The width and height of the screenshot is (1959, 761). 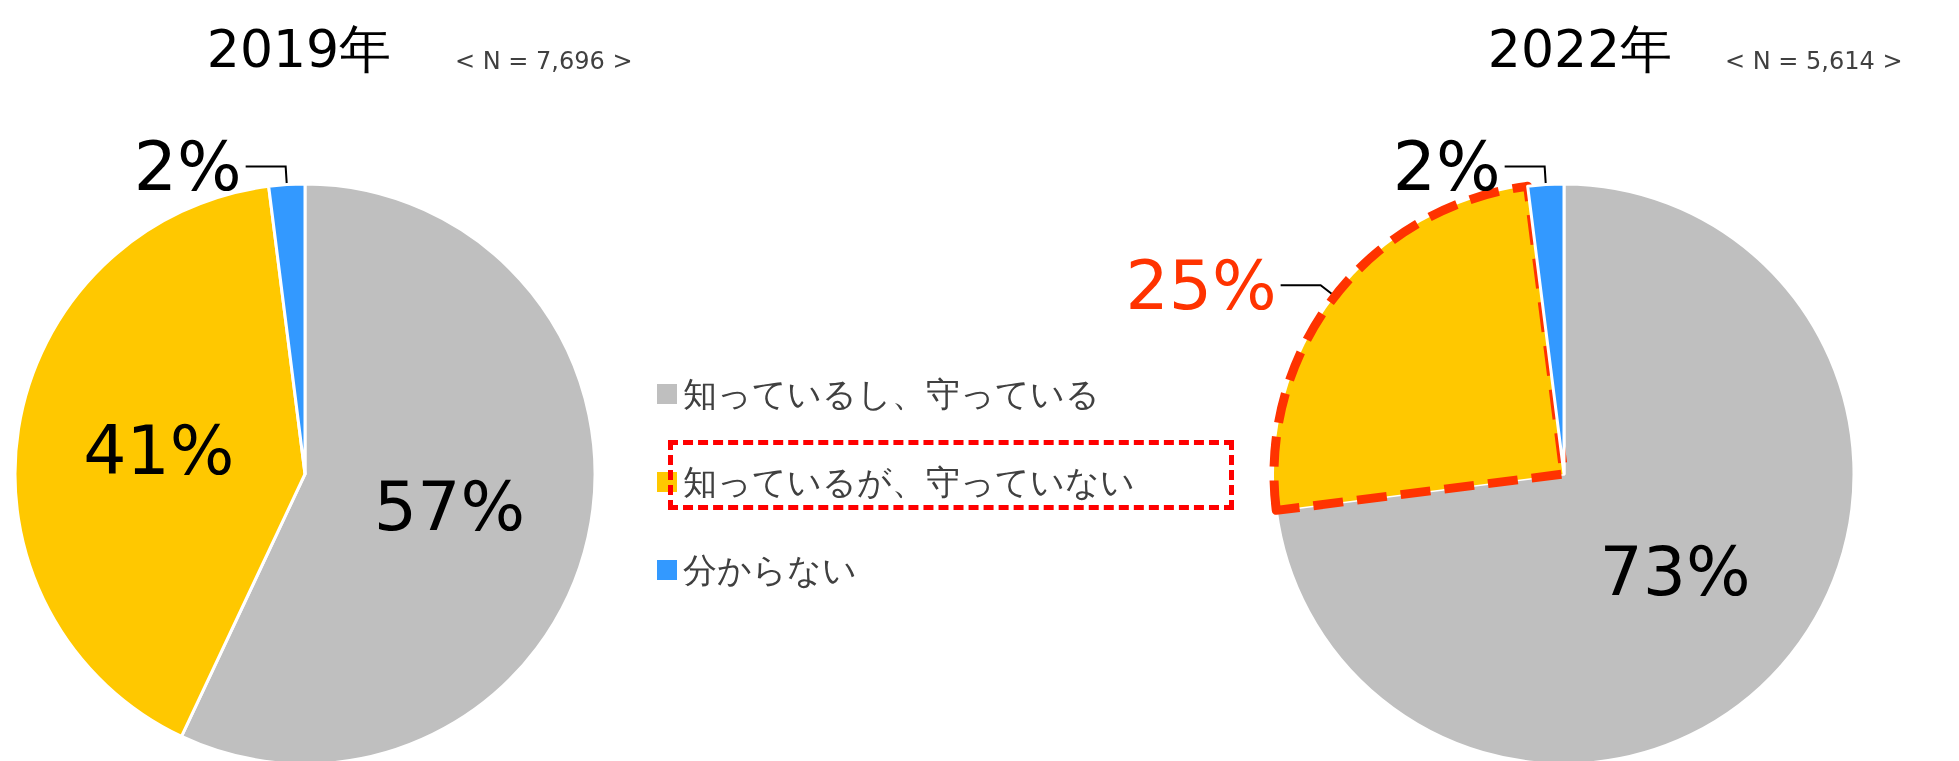 I want to click on data-label: 25%, so click(x=1201, y=285).